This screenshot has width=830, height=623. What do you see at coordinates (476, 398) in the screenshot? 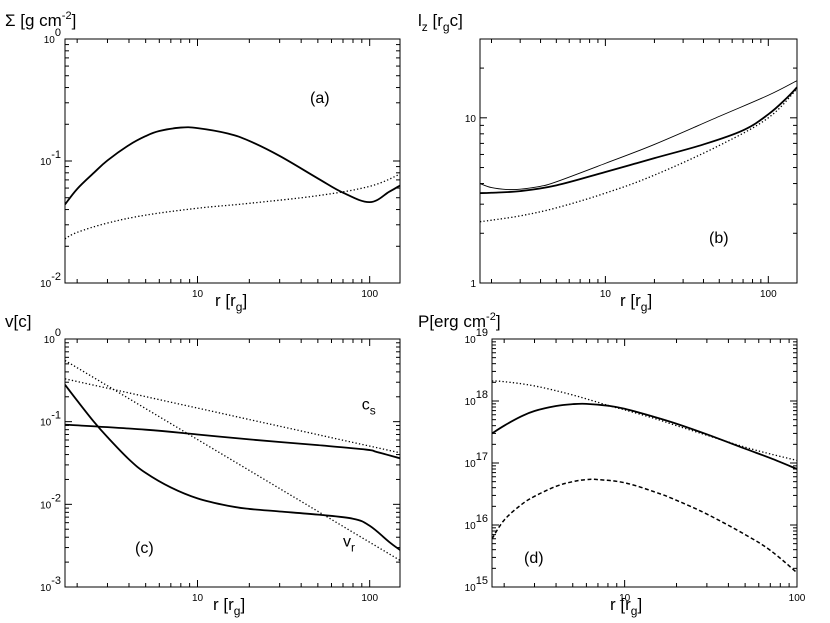
I see `y-tick-label: 10¹⁸` at bounding box center [476, 398].